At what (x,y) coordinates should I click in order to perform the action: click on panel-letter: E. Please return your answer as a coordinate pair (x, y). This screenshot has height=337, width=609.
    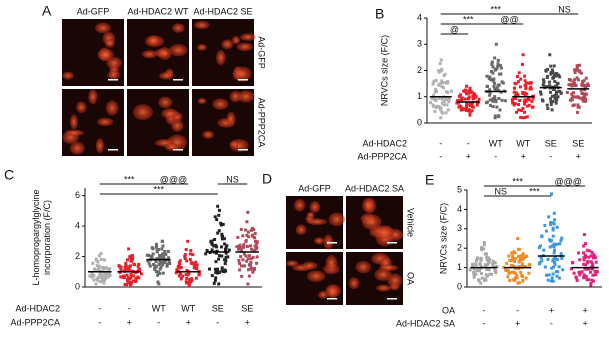
    Looking at the image, I should click on (429, 180).